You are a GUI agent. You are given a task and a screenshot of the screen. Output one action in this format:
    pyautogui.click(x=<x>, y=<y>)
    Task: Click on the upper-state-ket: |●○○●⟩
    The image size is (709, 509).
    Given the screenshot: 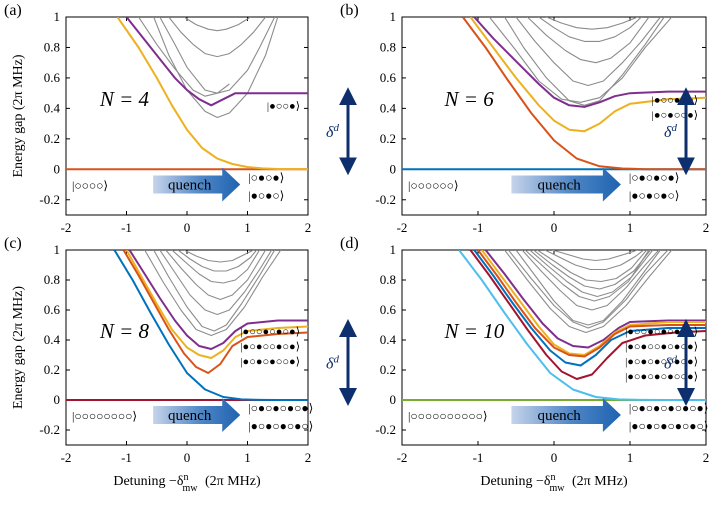 What is the action you would take?
    pyautogui.click(x=283, y=106)
    